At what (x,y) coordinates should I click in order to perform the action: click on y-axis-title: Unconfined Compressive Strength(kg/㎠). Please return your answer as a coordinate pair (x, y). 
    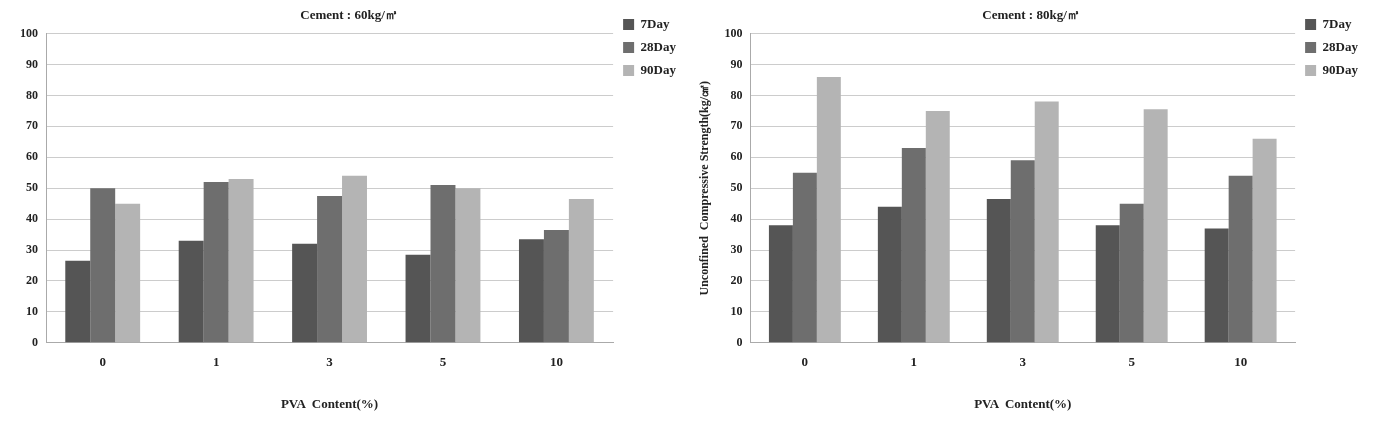
    Looking at the image, I should click on (704, 188).